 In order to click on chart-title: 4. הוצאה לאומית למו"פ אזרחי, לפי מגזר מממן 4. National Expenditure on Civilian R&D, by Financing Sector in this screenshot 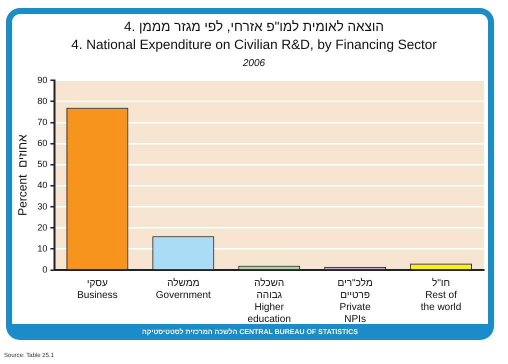, I will do `click(254, 36)`.